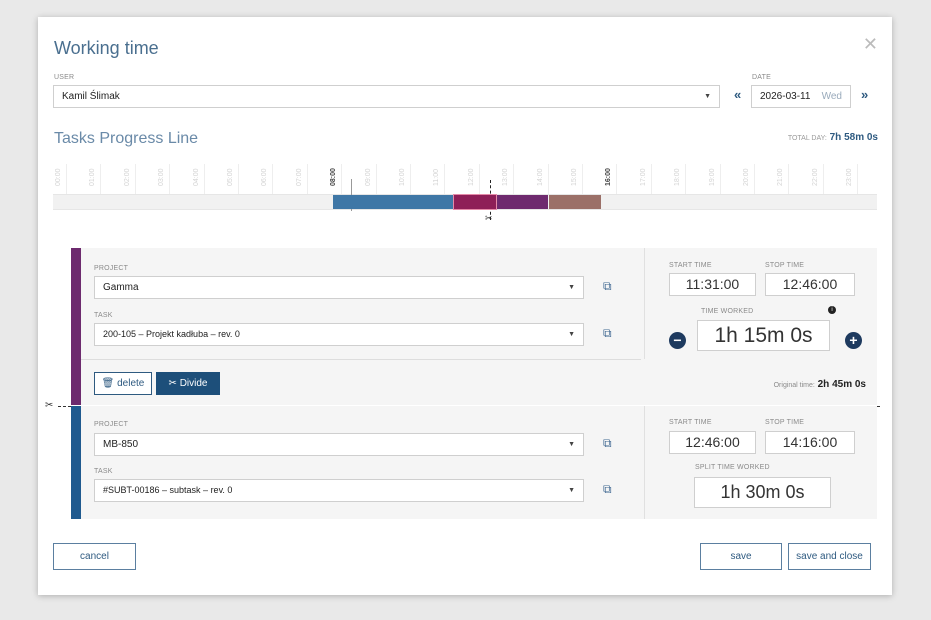  I want to click on hour-tick: 01:00, so click(94, 184).